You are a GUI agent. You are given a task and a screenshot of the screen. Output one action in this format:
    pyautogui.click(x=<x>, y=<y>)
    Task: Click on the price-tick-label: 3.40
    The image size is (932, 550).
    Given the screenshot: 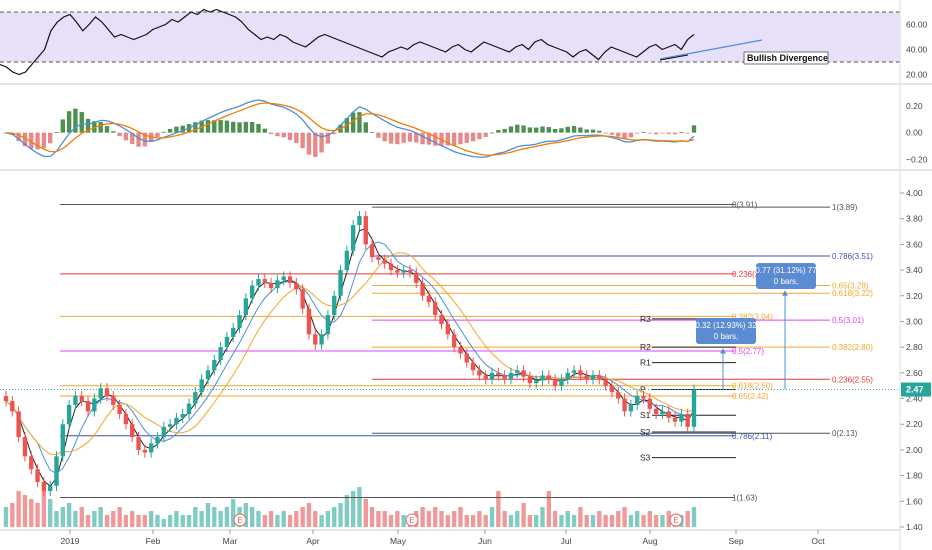 What is the action you would take?
    pyautogui.click(x=914, y=270)
    